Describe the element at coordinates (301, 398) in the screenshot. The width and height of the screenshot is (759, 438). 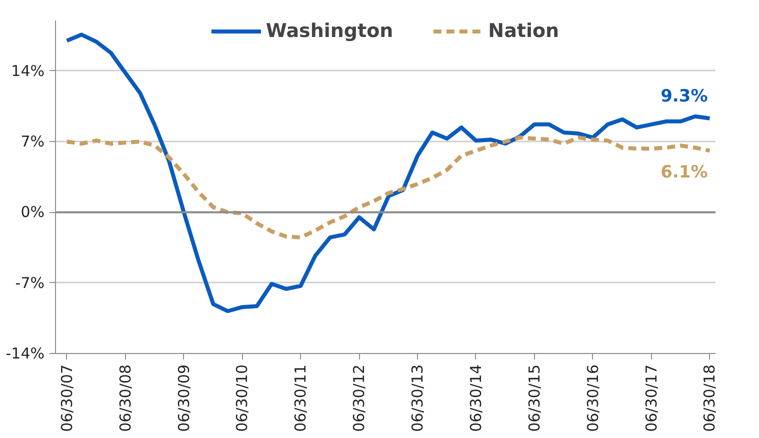
I see `x-tick-label: 06/30/11` at that location.